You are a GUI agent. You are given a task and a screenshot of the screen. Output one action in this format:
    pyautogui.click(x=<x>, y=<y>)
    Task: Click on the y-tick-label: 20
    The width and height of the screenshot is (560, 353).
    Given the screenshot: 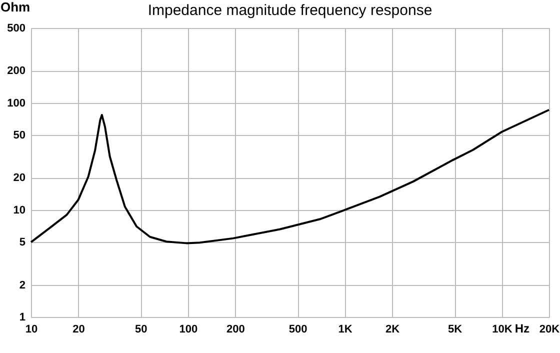 What is the action you would take?
    pyautogui.click(x=19, y=178)
    